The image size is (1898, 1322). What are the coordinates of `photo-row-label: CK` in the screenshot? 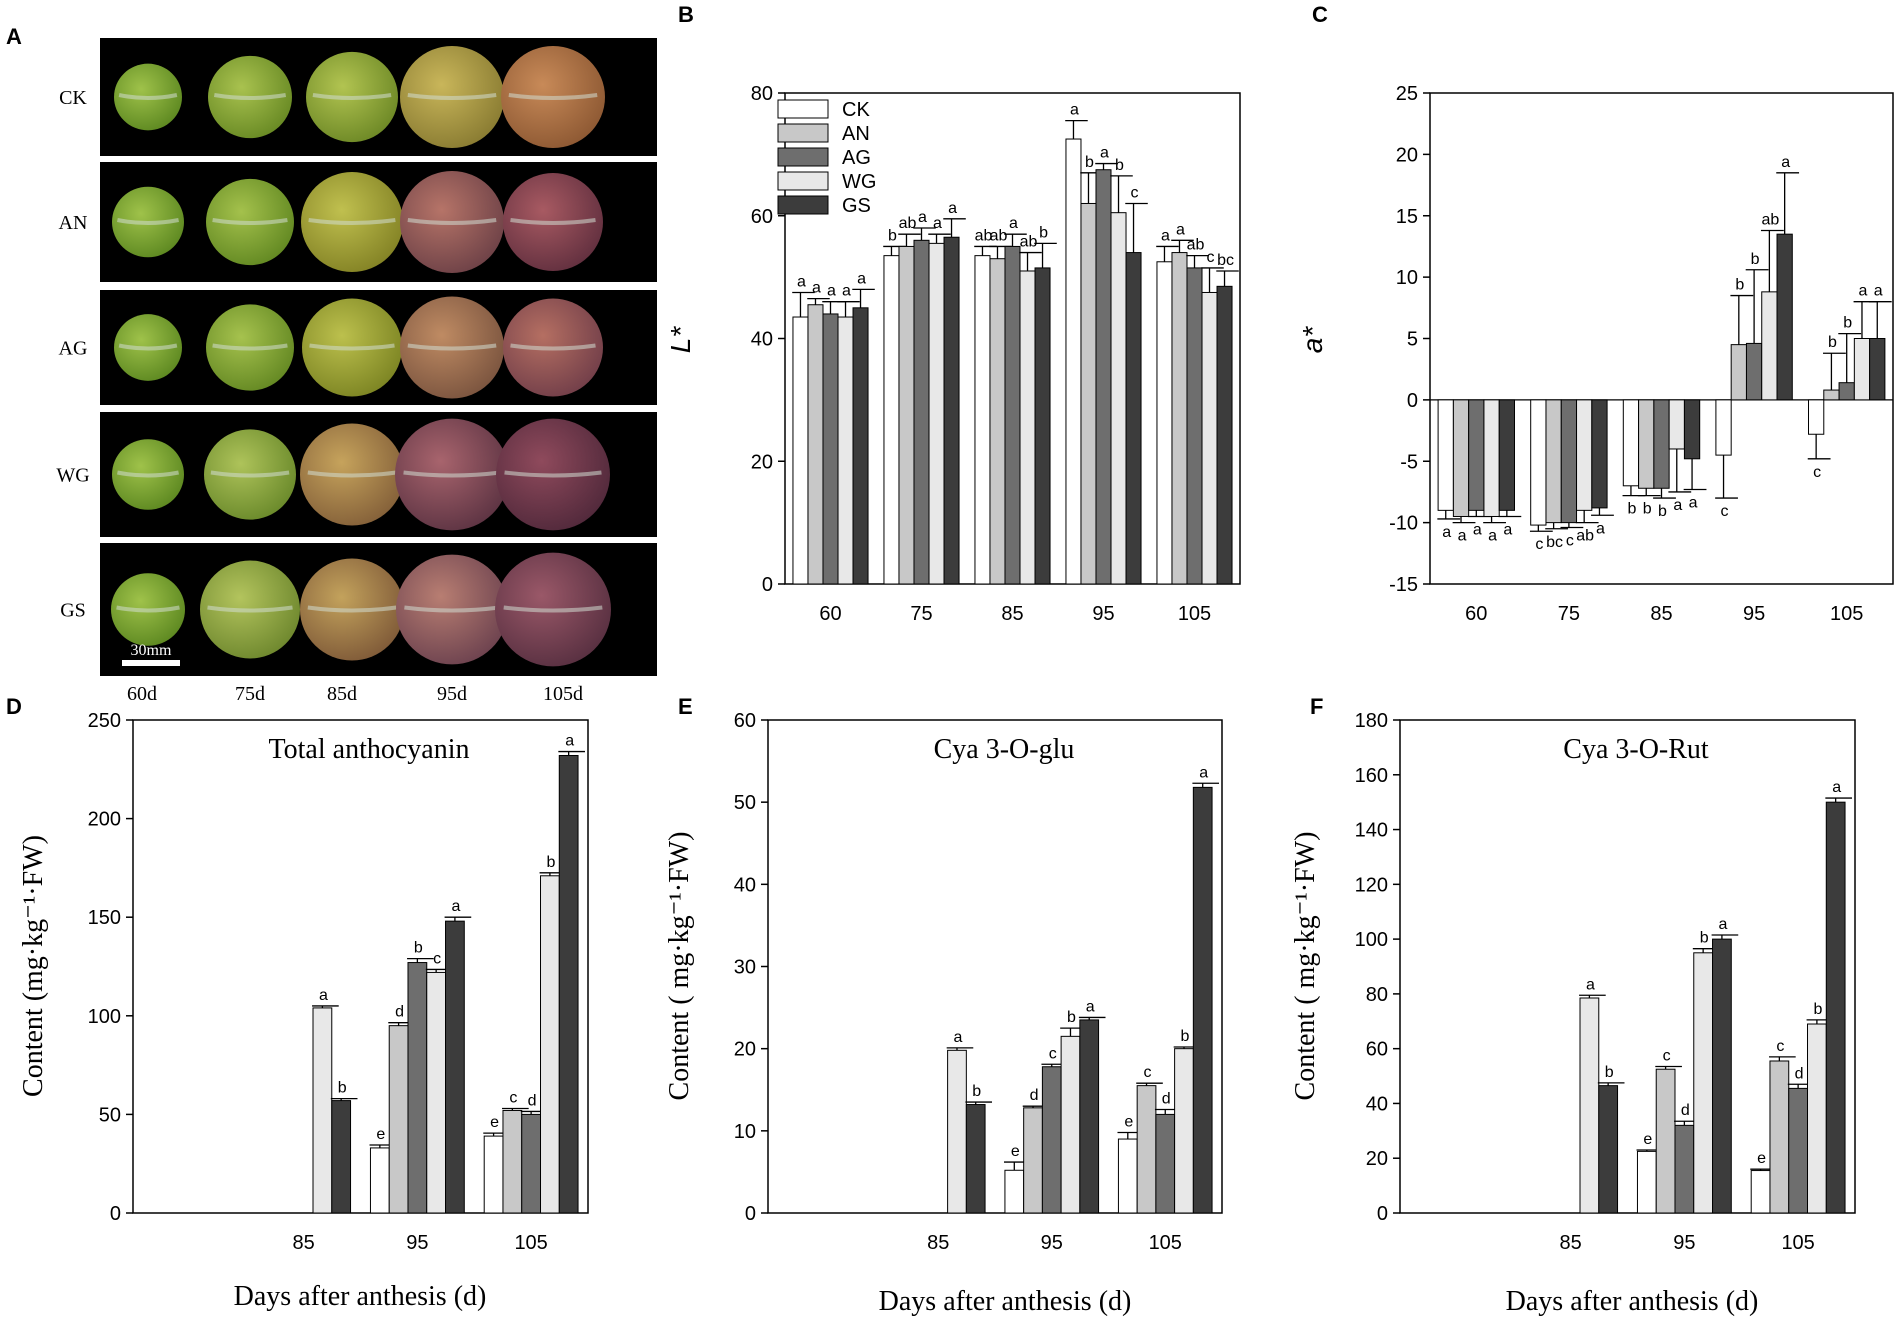 It's located at (73, 98).